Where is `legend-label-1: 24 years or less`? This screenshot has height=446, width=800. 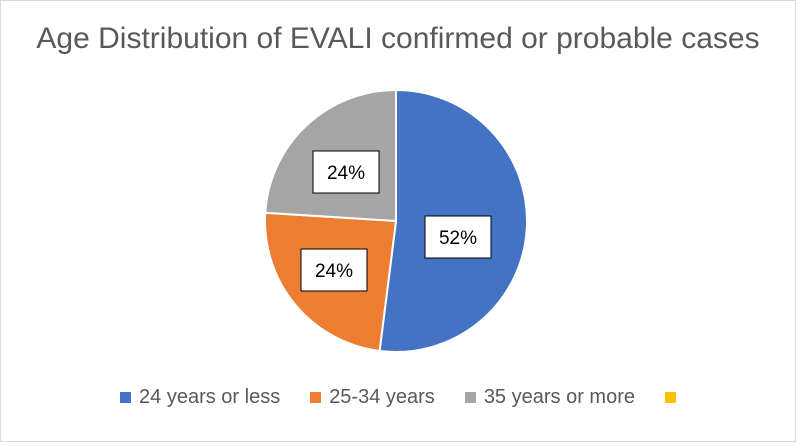
legend-label-1: 24 years or less is located at coordinates (210, 397).